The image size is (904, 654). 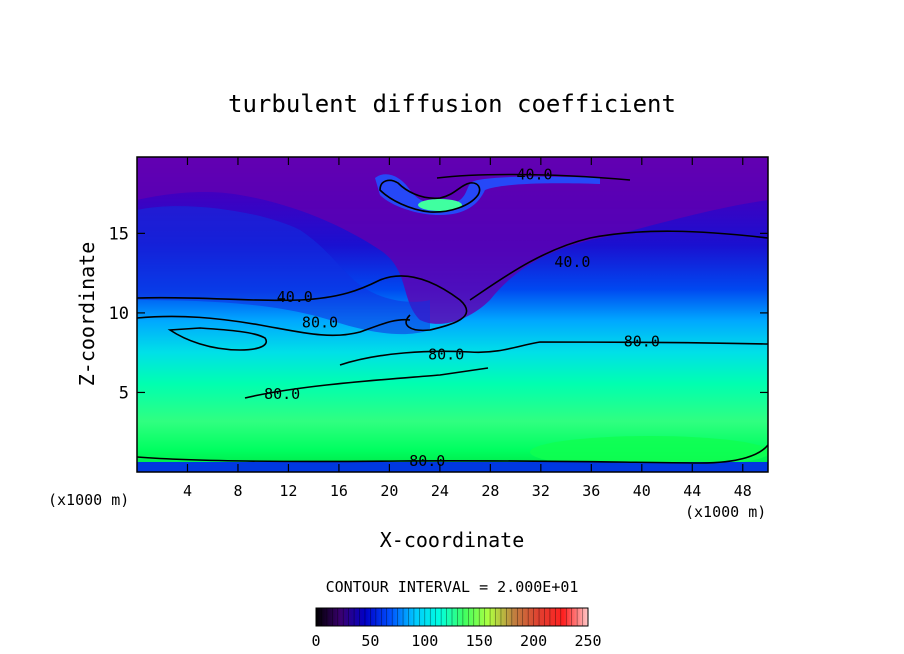 I want to click on colorbar-tick-label: 100, so click(x=424, y=641).